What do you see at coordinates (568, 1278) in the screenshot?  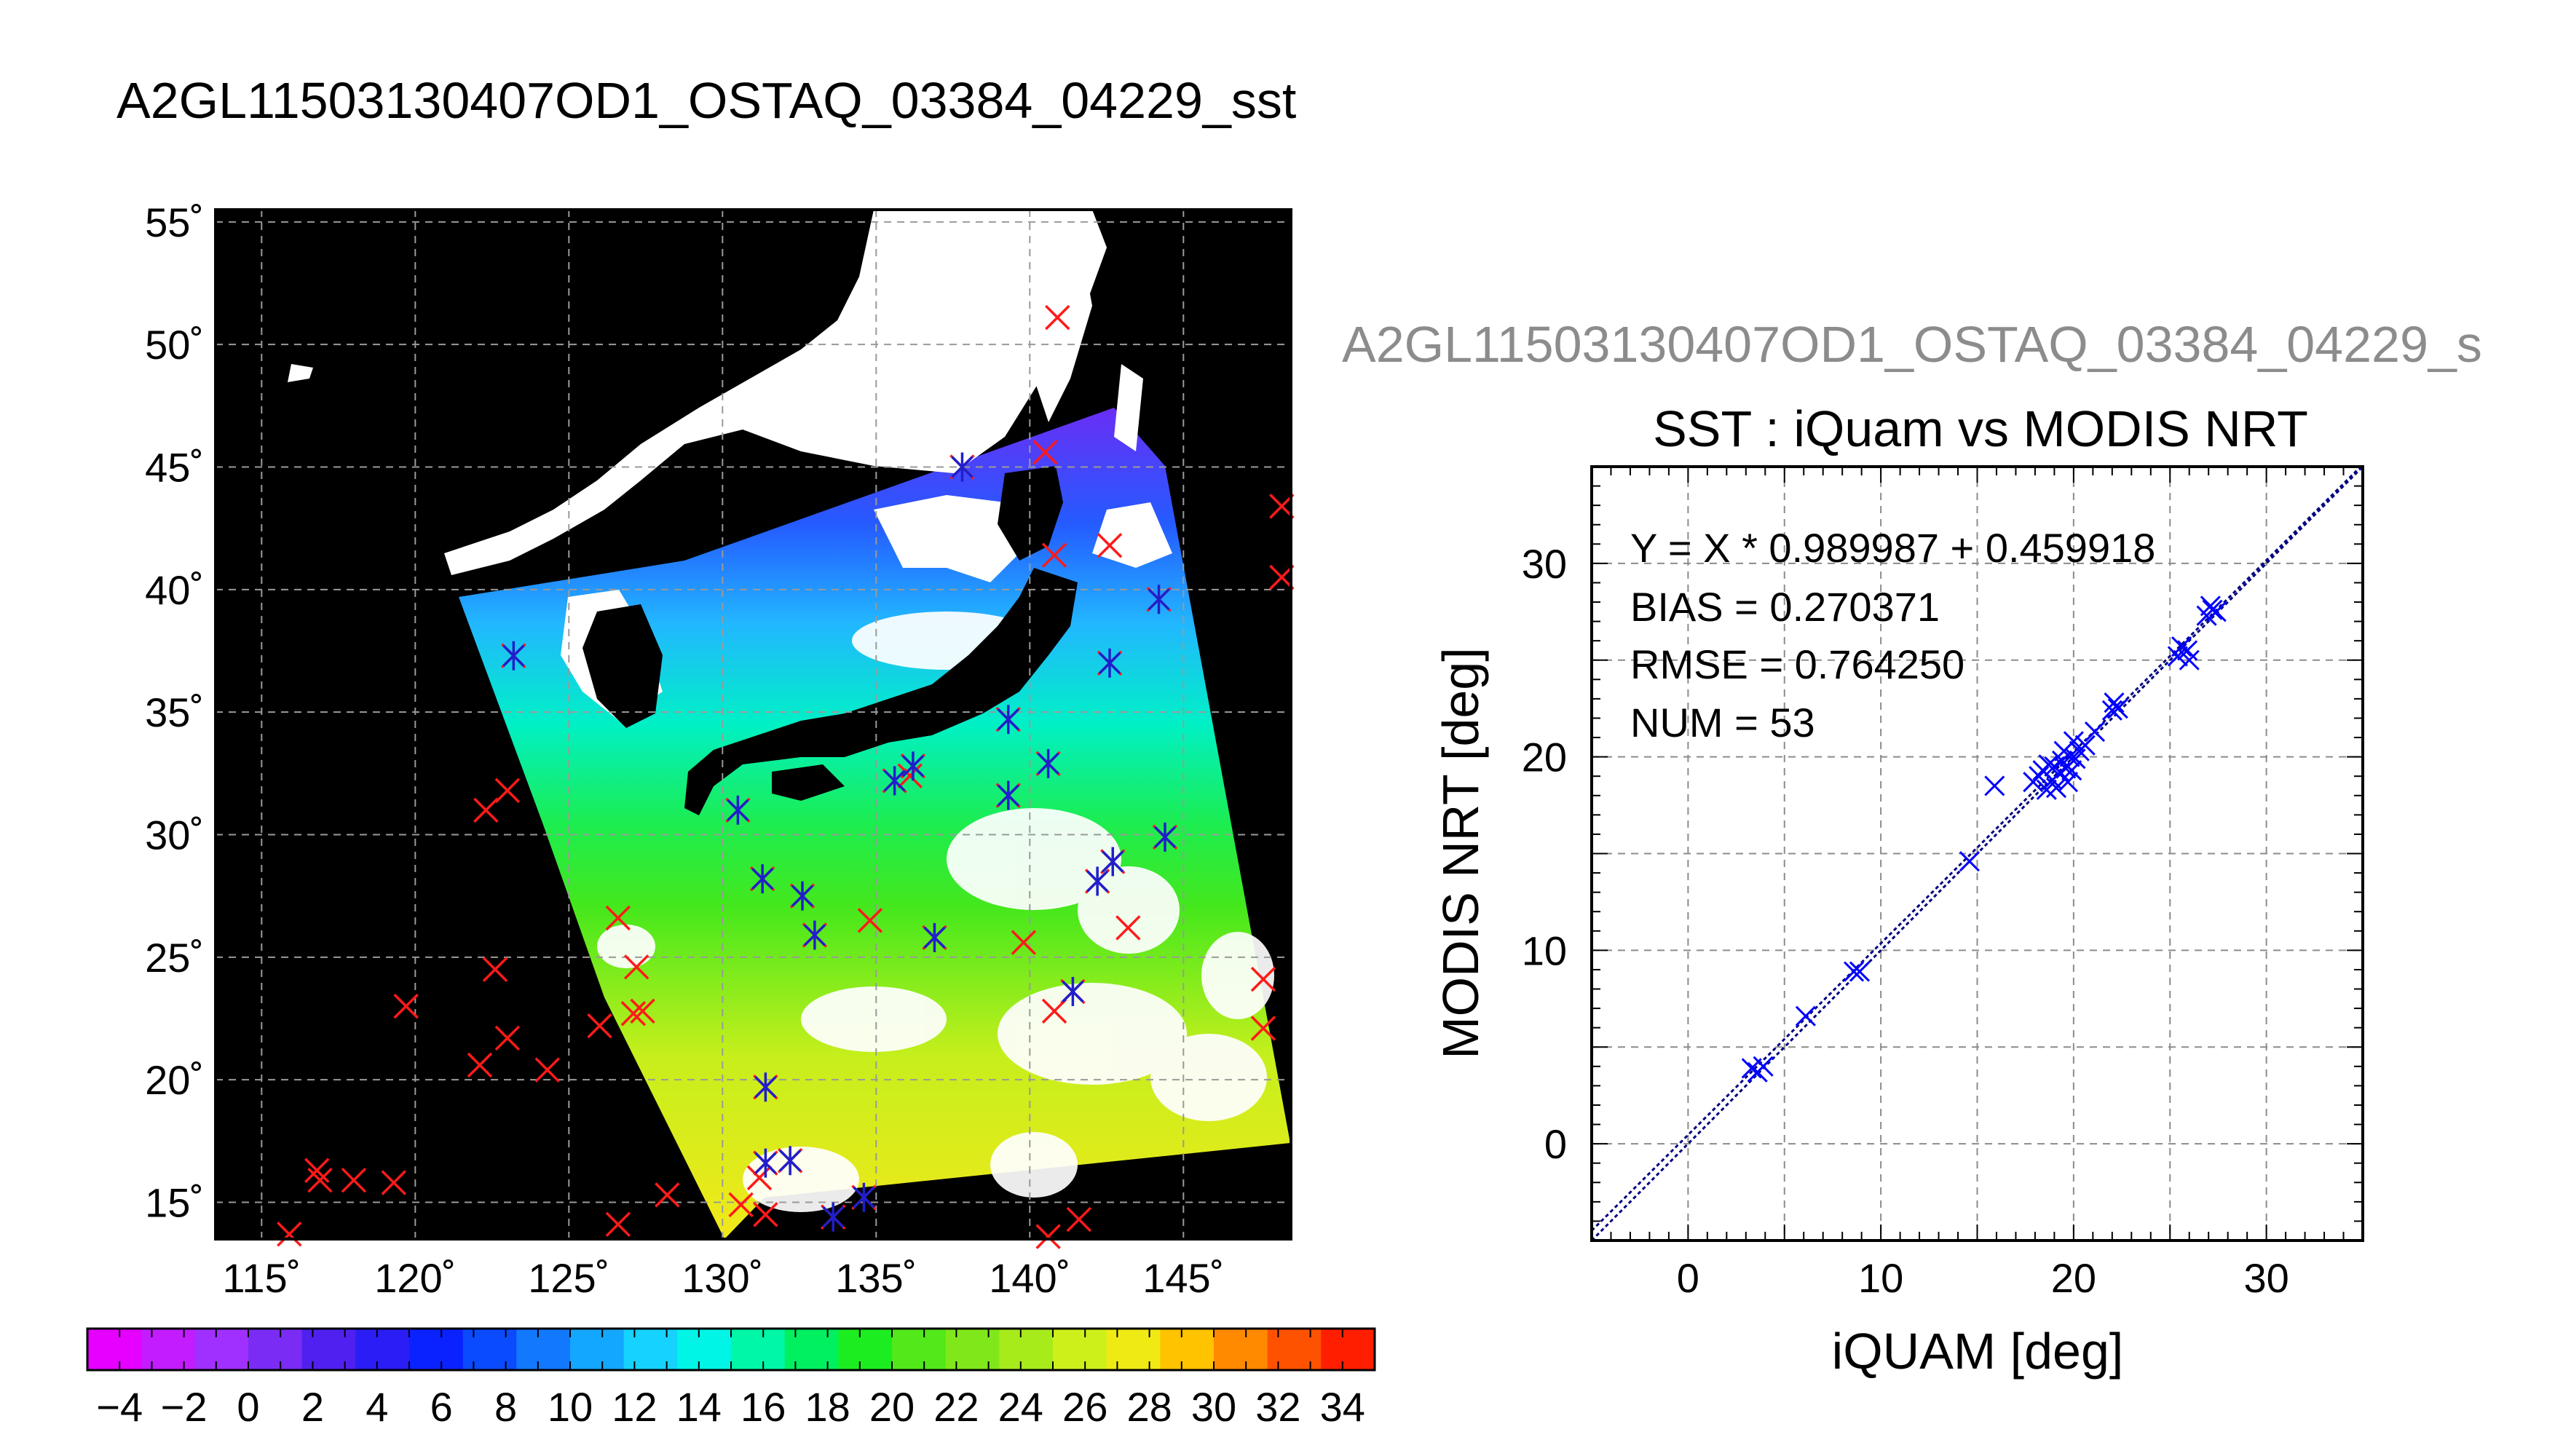 I see `longitude-tick-label: 125˚` at bounding box center [568, 1278].